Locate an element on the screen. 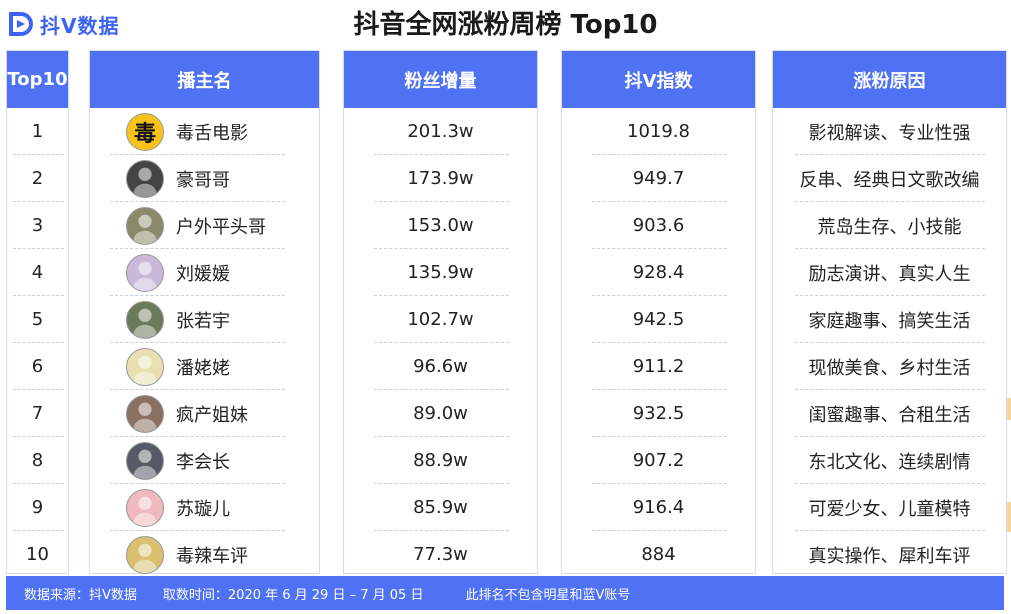  fans-growth-cell: 201.3w is located at coordinates (440, 131).